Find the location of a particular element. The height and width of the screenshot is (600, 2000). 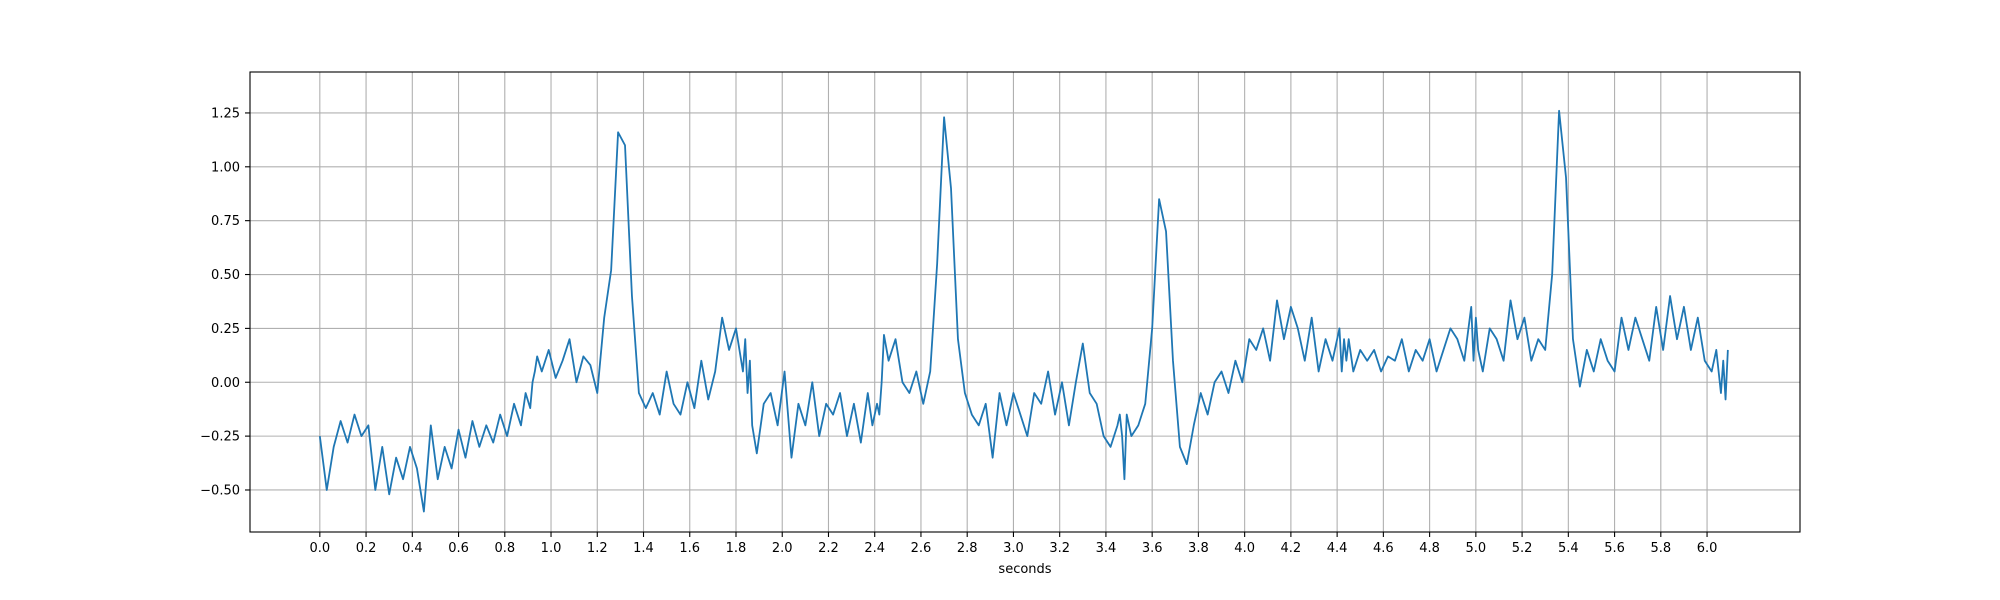

x-tick-label: 5.4 is located at coordinates (1568, 548).